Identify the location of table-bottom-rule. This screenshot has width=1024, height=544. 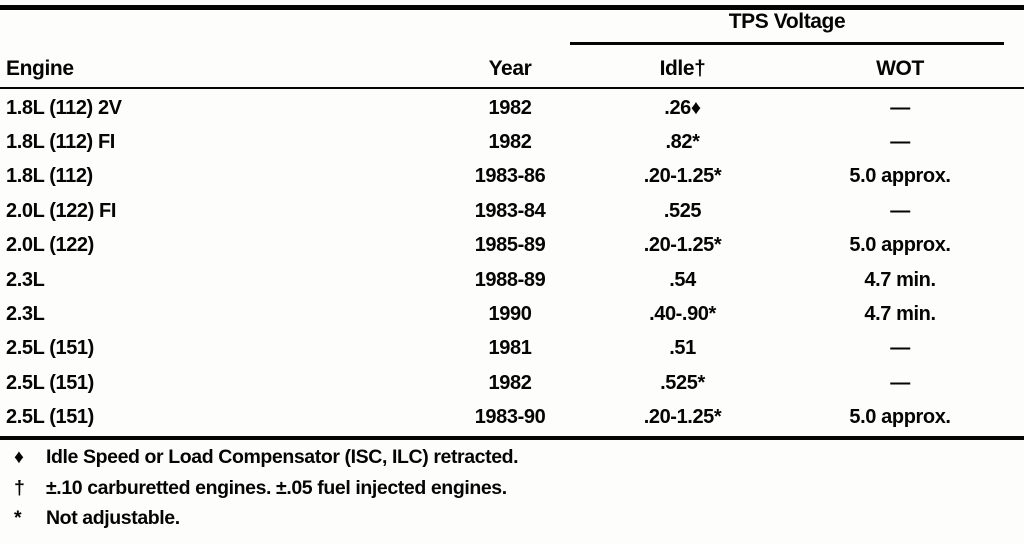
(512, 438).